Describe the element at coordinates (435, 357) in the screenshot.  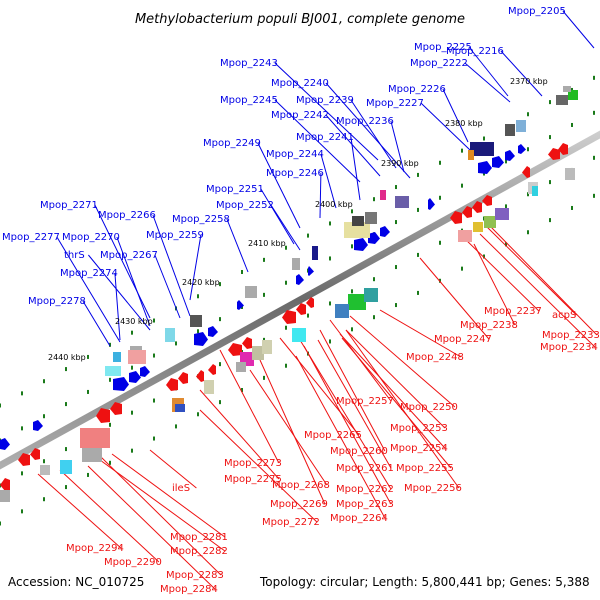
I see `reverse-gene-label: Mpop_2248` at that location.